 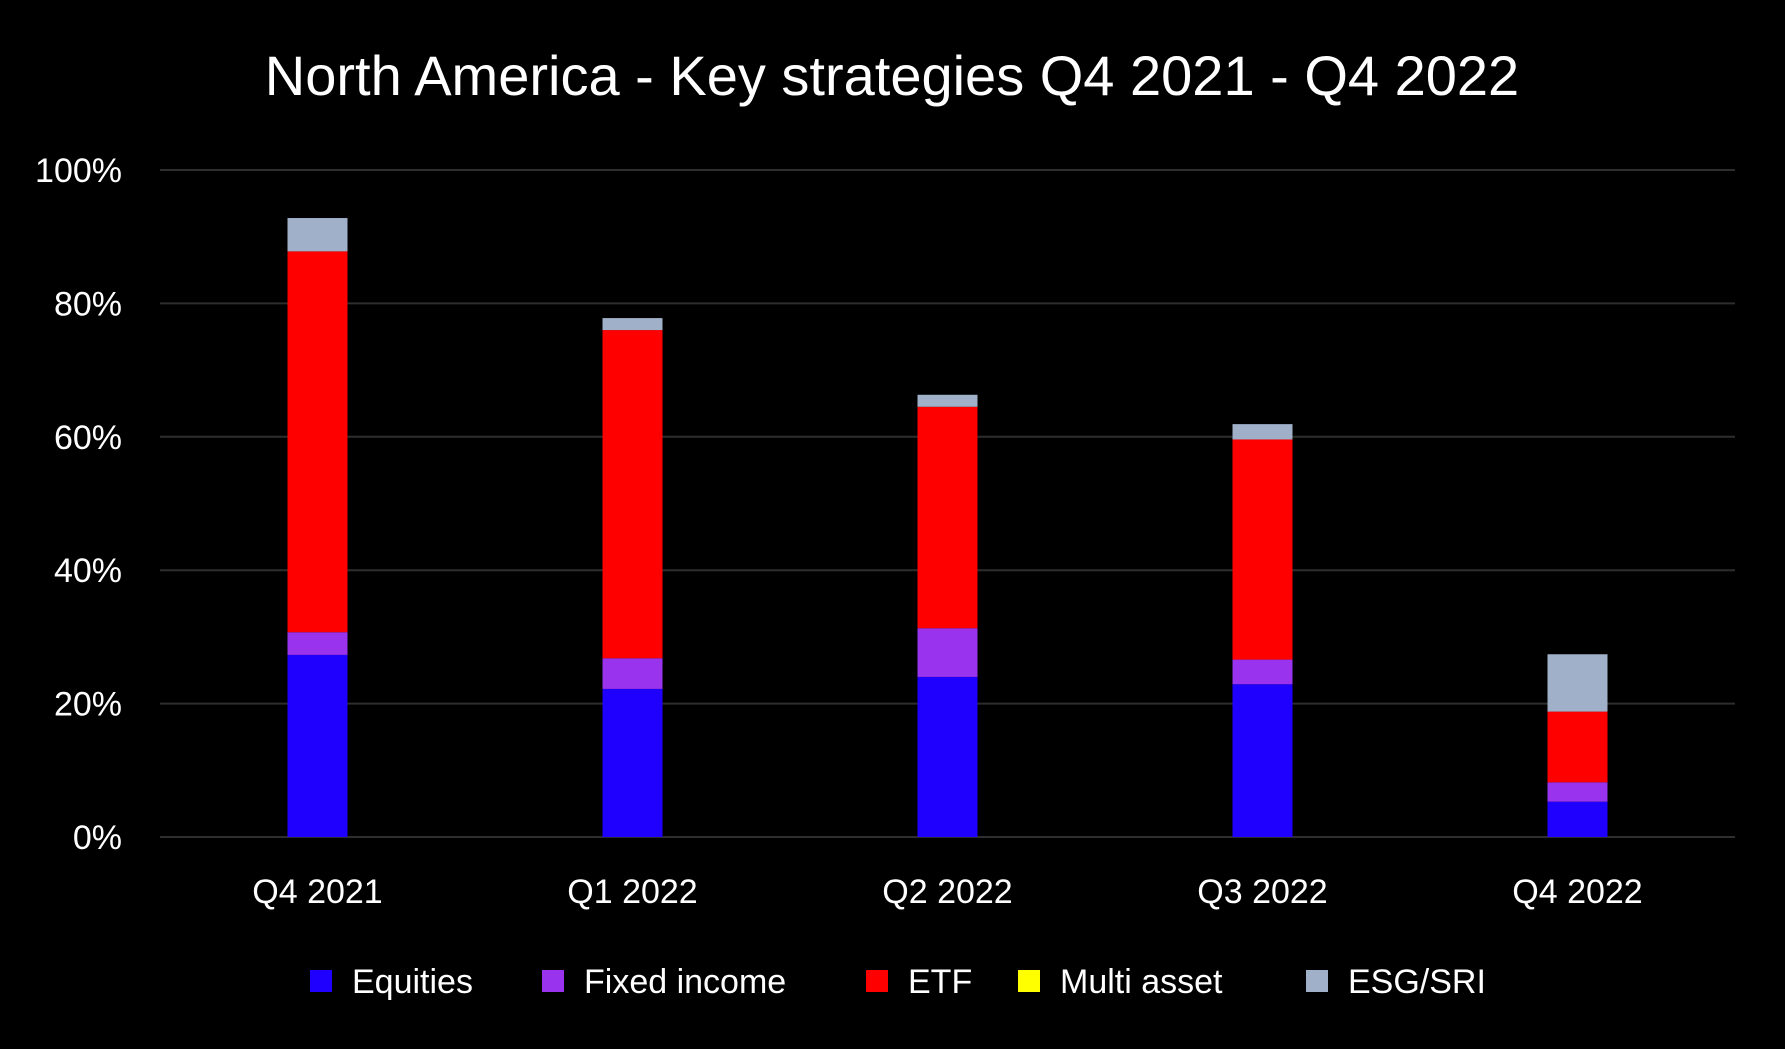 I want to click on x-tick-label: Q1 2022, so click(x=632, y=892).